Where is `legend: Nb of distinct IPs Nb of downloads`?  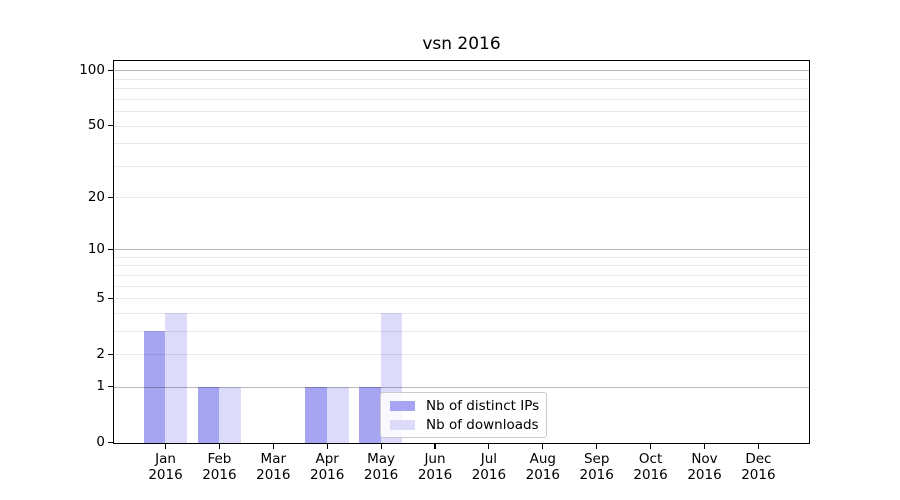
legend: Nb of distinct IPs Nb of downloads is located at coordinates (463, 415).